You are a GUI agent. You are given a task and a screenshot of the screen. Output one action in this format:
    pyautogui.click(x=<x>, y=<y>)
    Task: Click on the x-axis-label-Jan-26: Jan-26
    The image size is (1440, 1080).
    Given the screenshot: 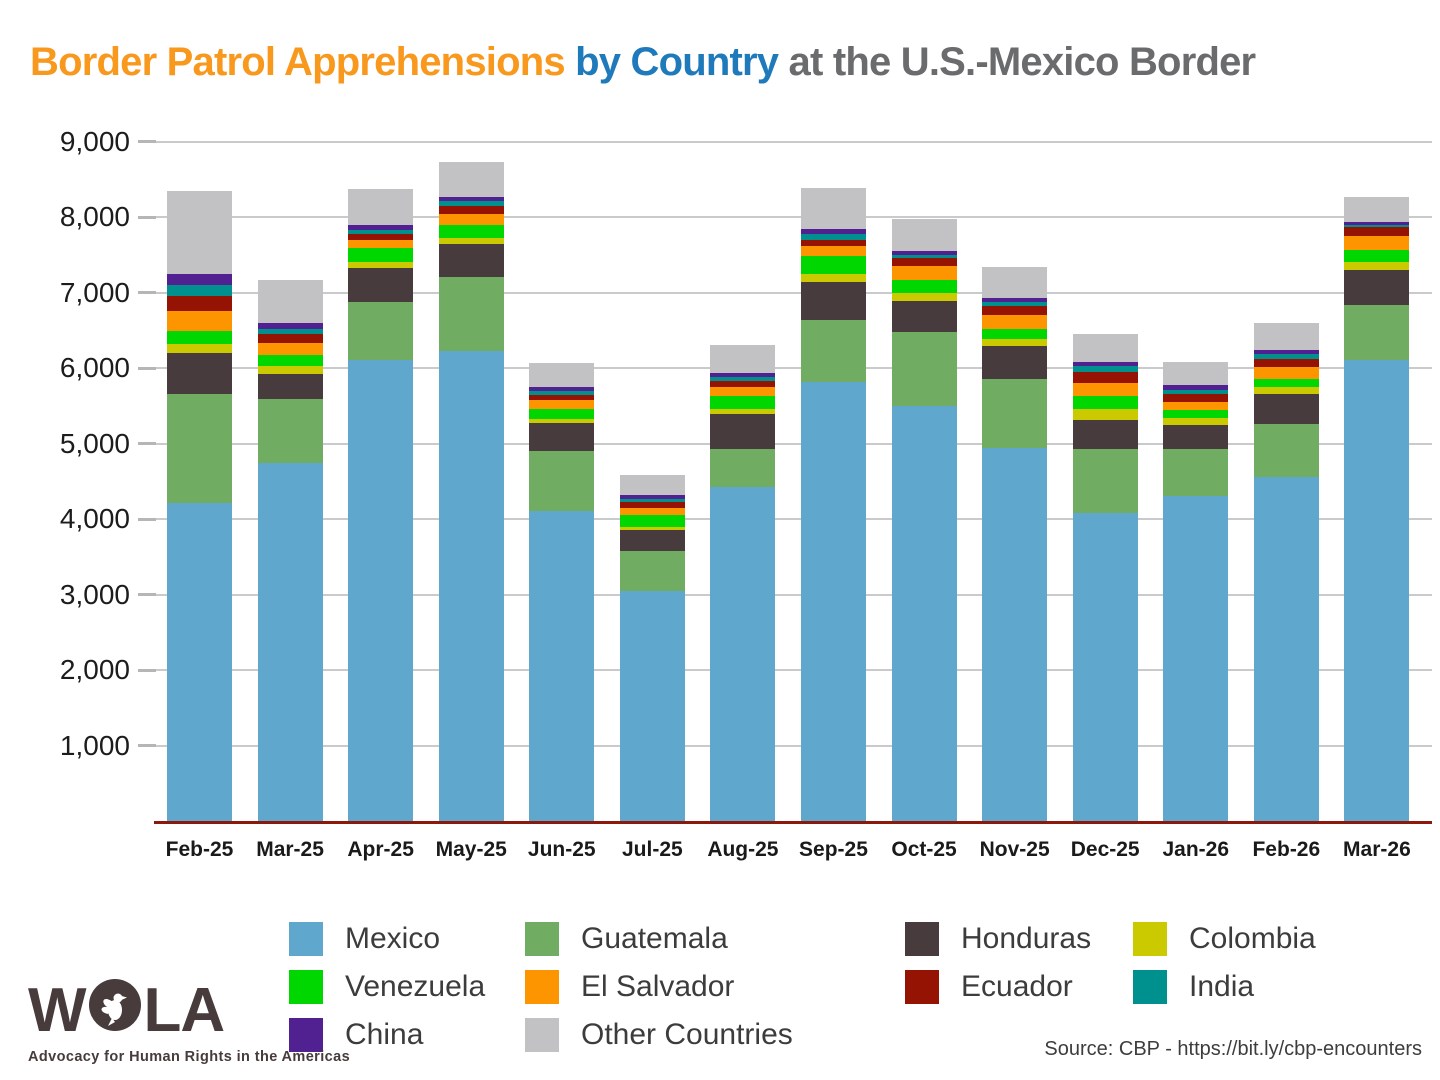 What is the action you would take?
    pyautogui.click(x=1196, y=849)
    